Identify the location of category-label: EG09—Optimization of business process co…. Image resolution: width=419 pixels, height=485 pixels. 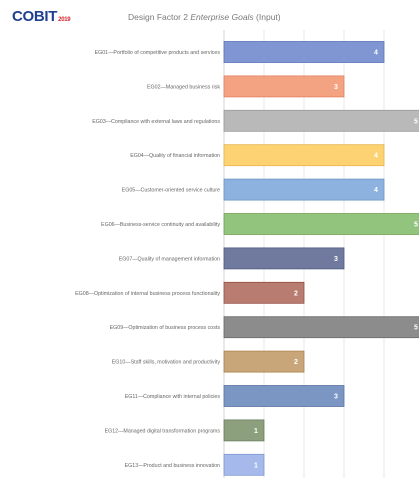
(165, 328).